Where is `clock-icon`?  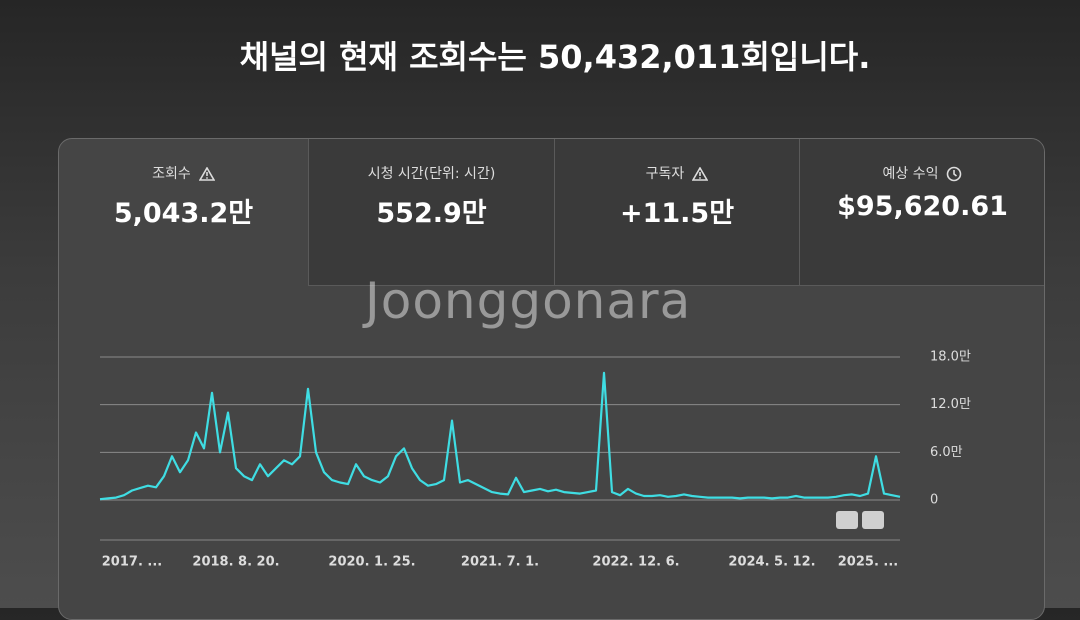 clock-icon is located at coordinates (954, 174).